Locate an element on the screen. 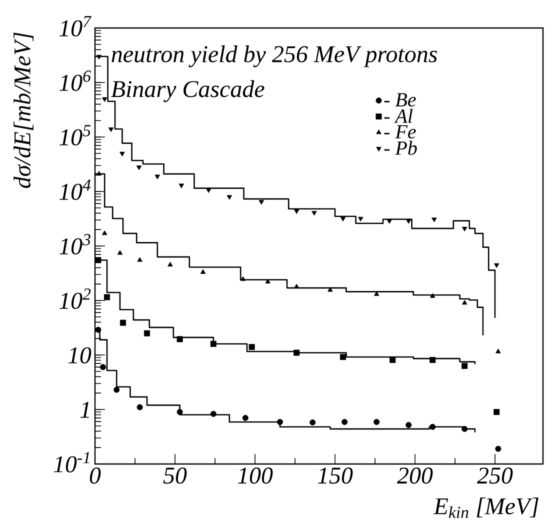  x-tick-label: 50 is located at coordinates (175, 476).